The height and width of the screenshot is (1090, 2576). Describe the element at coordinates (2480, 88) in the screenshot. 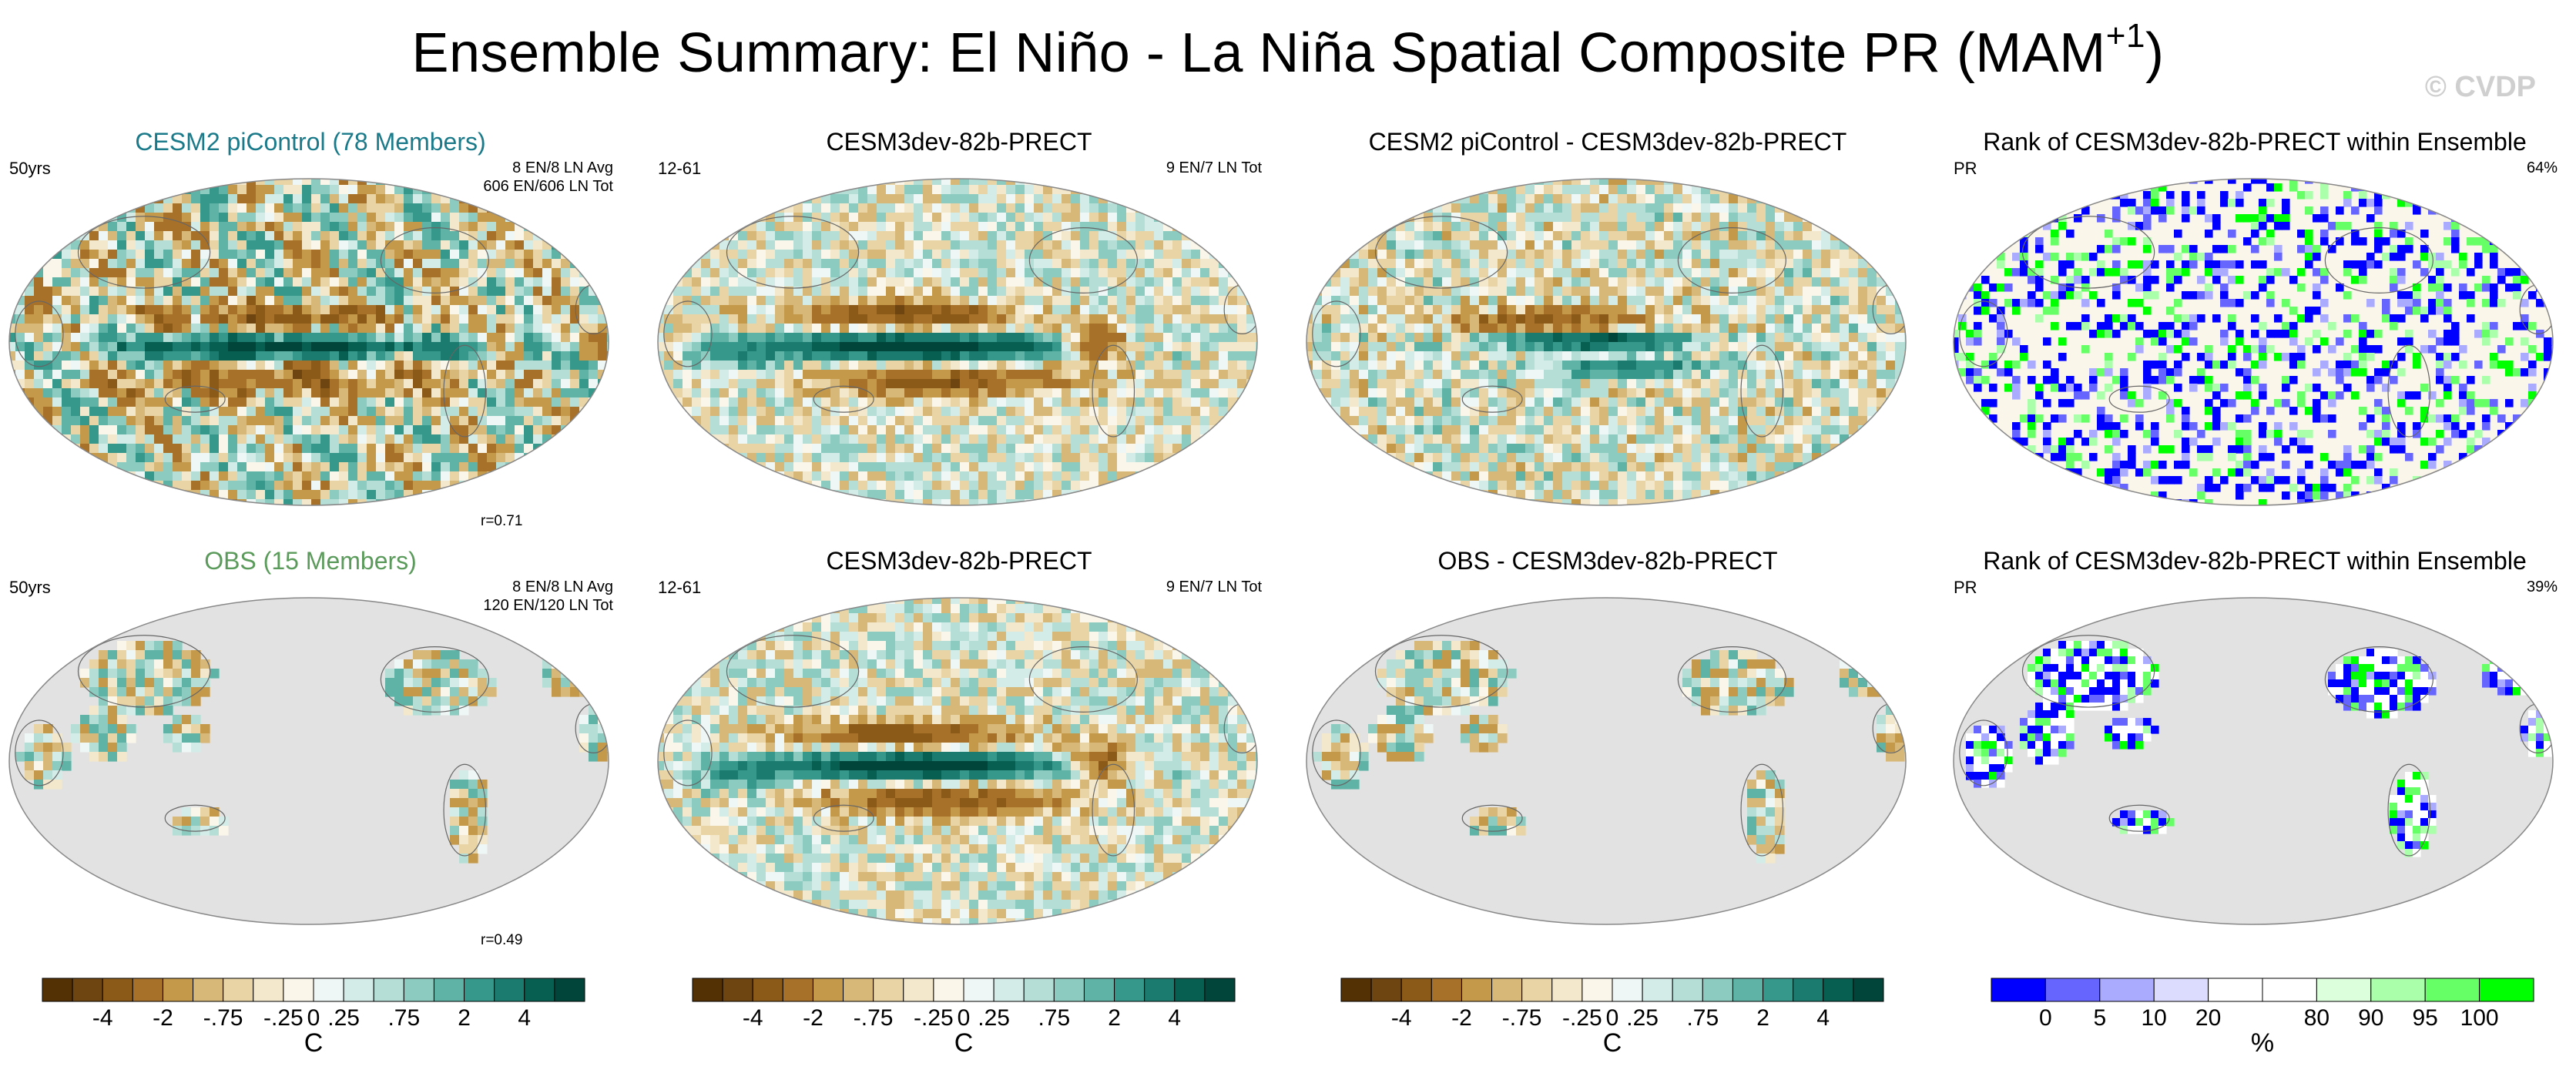

I see `watermark: © CVDP` at that location.